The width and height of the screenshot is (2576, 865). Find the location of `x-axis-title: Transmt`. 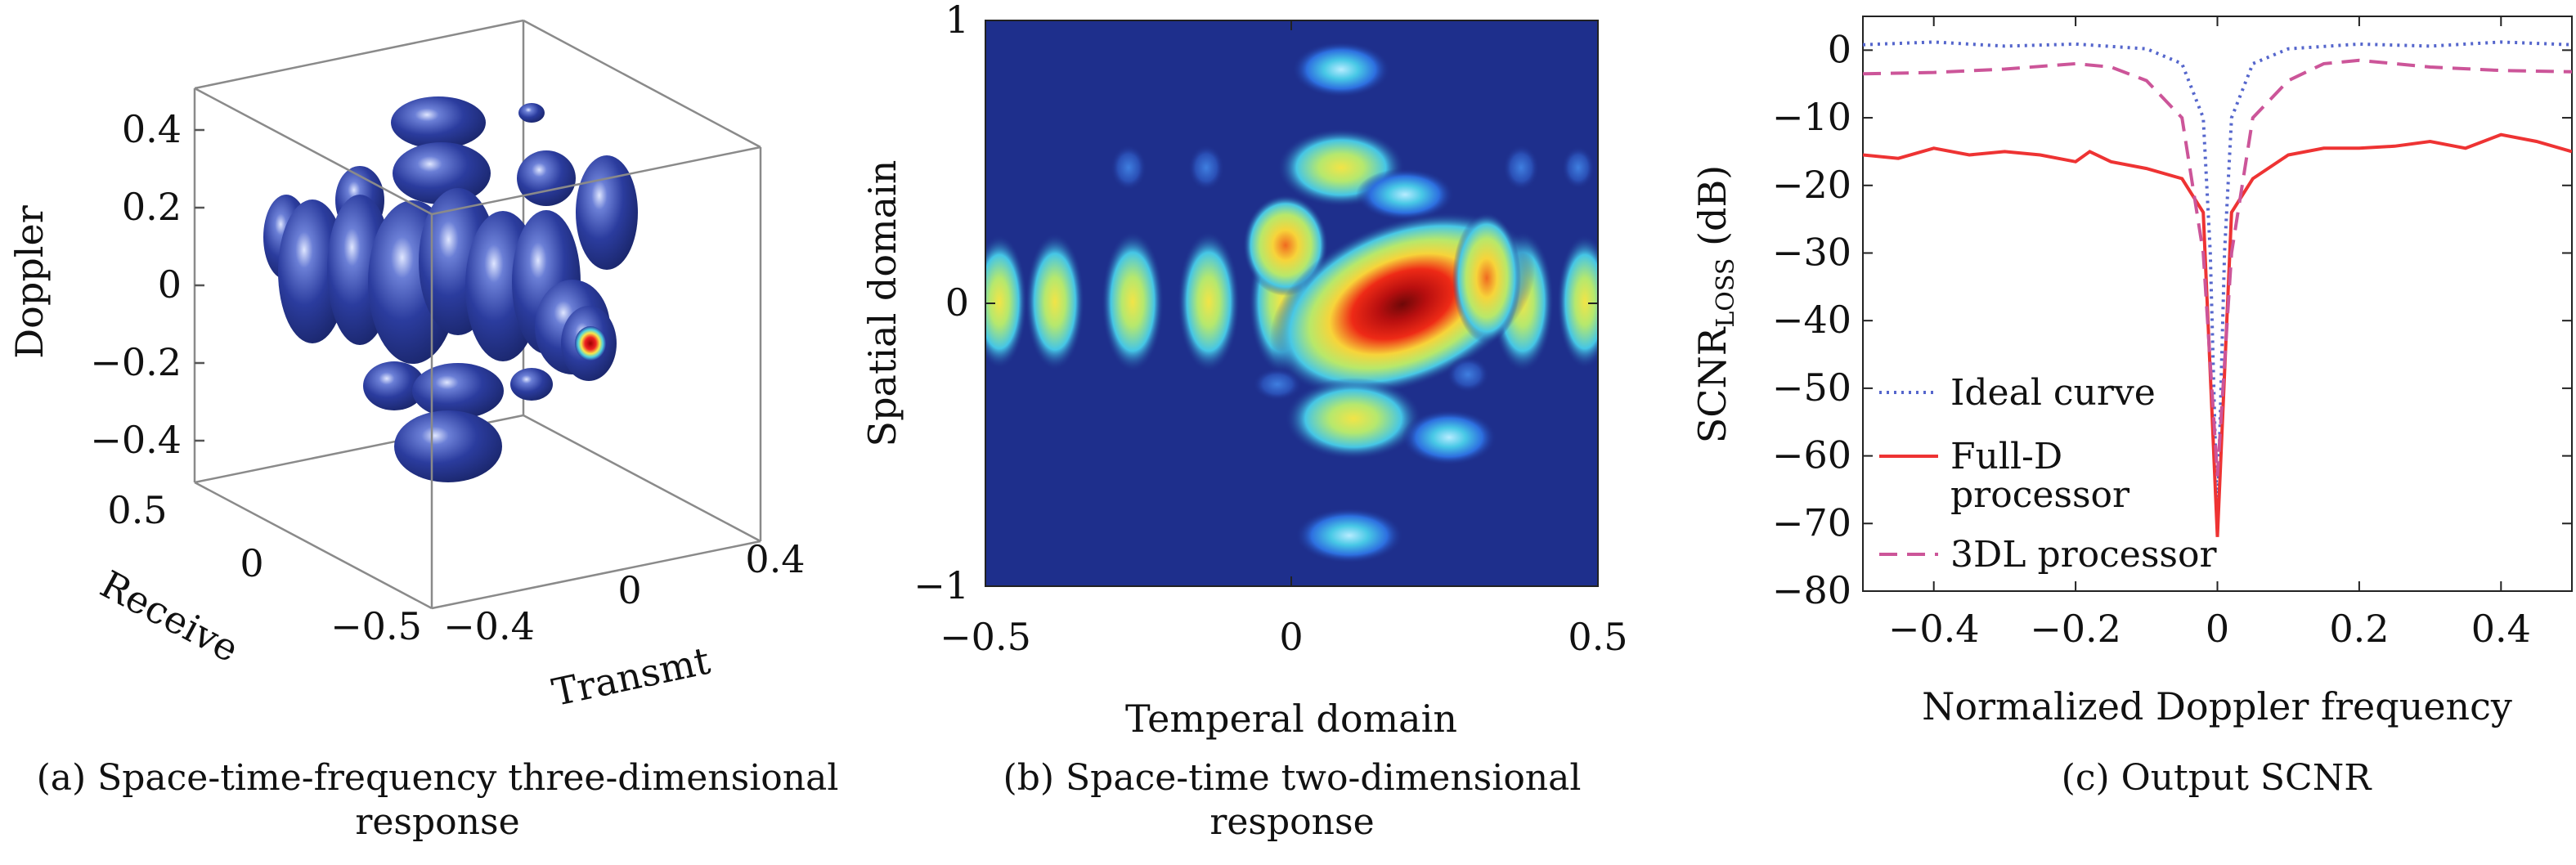

x-axis-title: Transmt is located at coordinates (631, 677).